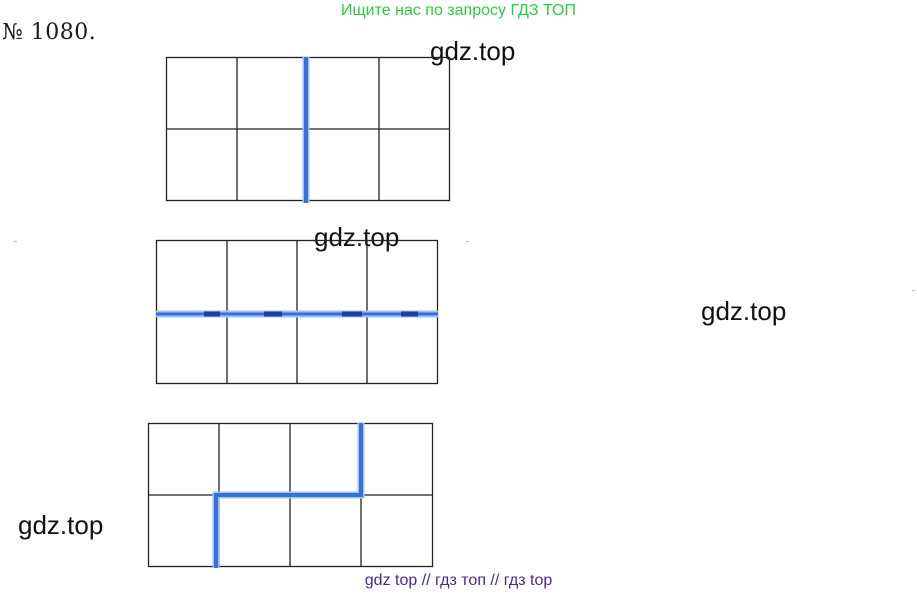 The image size is (917, 596). I want to click on rectangle-2x4-stepped-cut, so click(290, 495).